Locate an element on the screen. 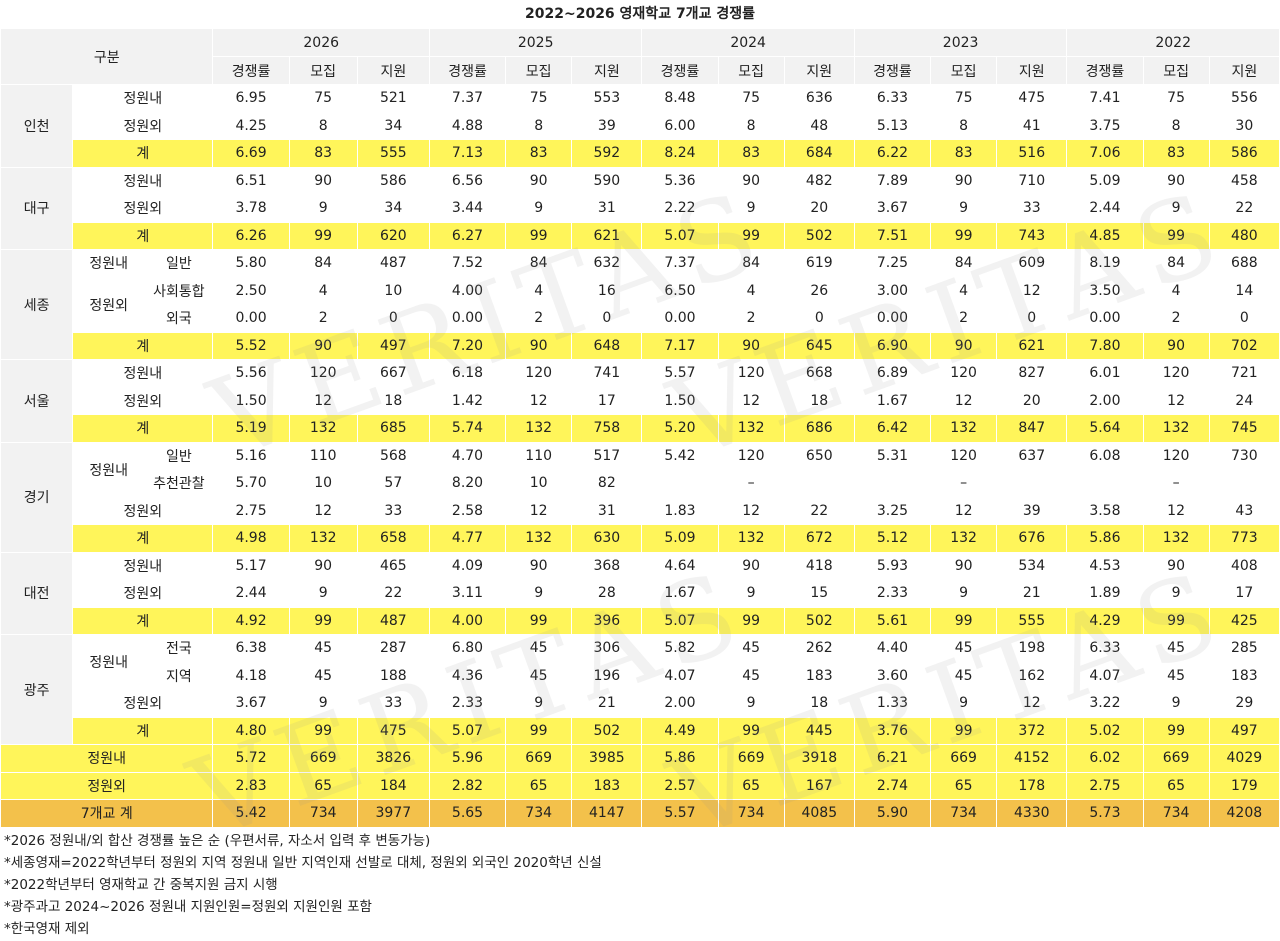  table-cell: 65 is located at coordinates (751, 785).